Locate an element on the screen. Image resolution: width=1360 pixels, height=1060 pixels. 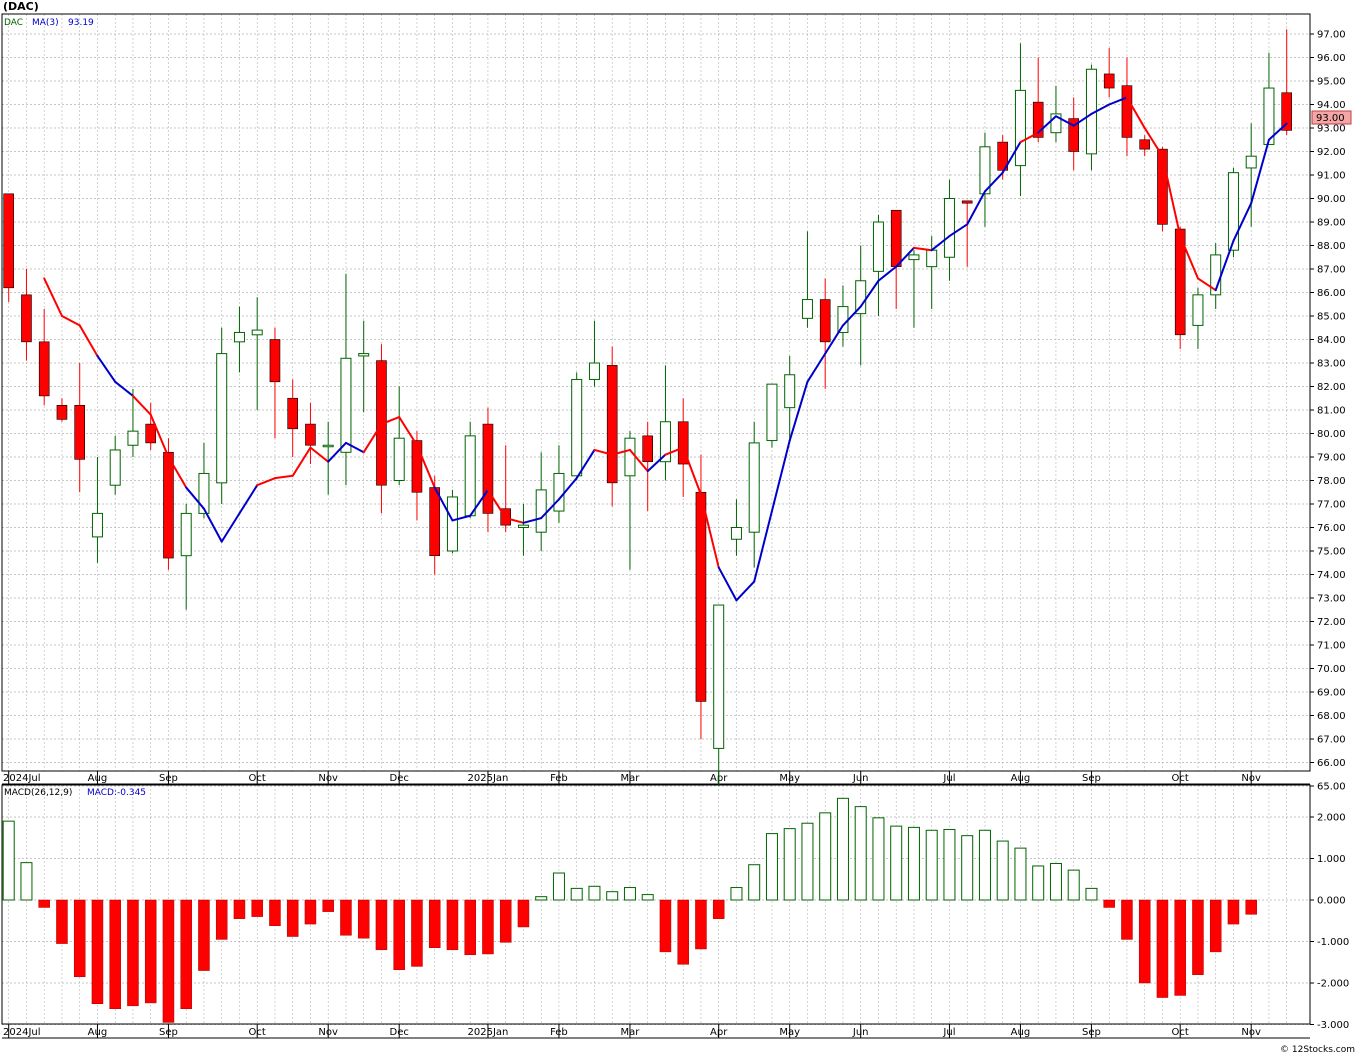
price-tick-label: 95.00 is located at coordinates (1331, 82).